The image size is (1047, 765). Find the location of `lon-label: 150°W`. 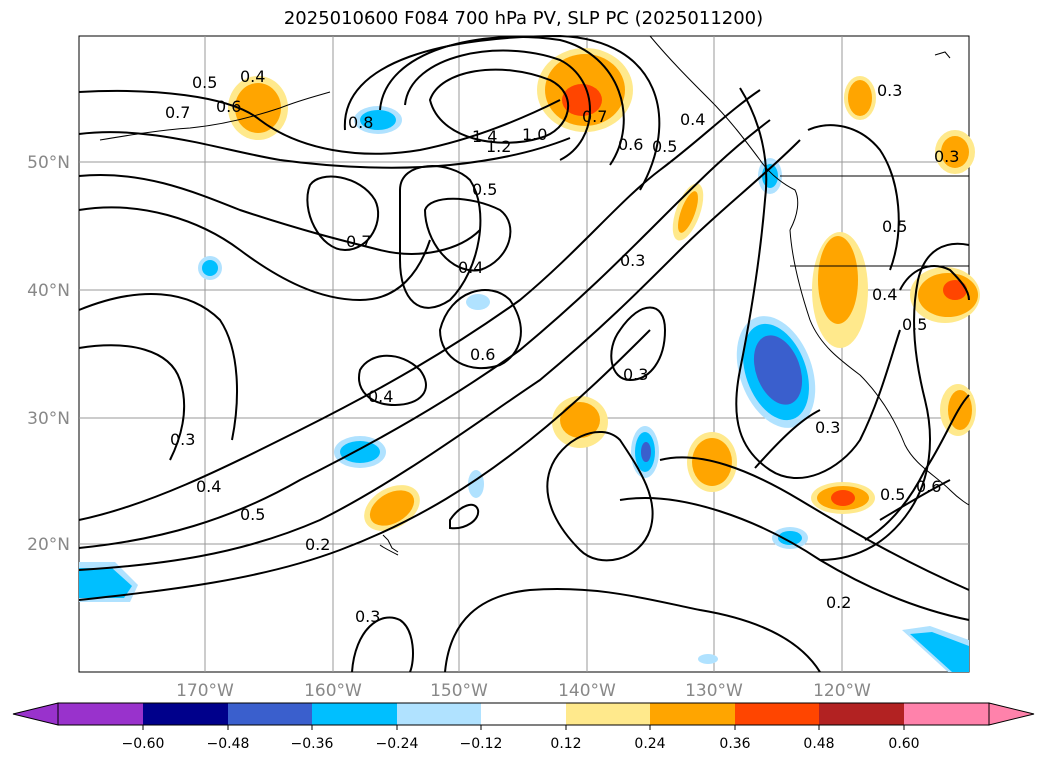

lon-label: 150°W is located at coordinates (459, 691).